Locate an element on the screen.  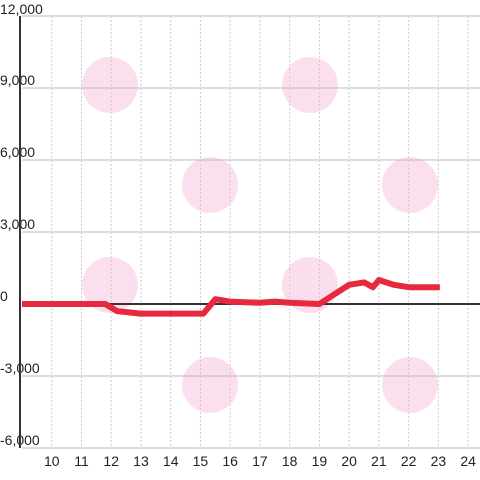
x-tick-label: 14 is located at coordinates (171, 461).